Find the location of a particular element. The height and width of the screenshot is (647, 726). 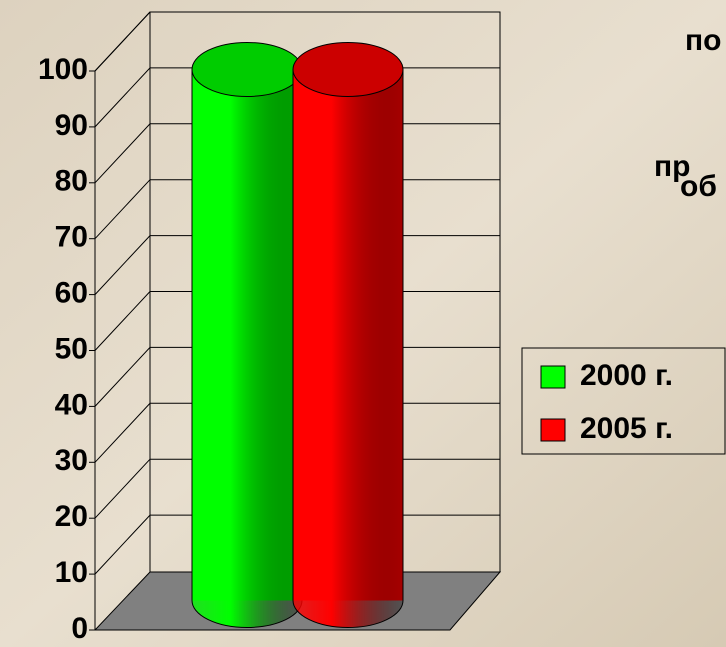

y-tick-label: 40 is located at coordinates (71, 404).